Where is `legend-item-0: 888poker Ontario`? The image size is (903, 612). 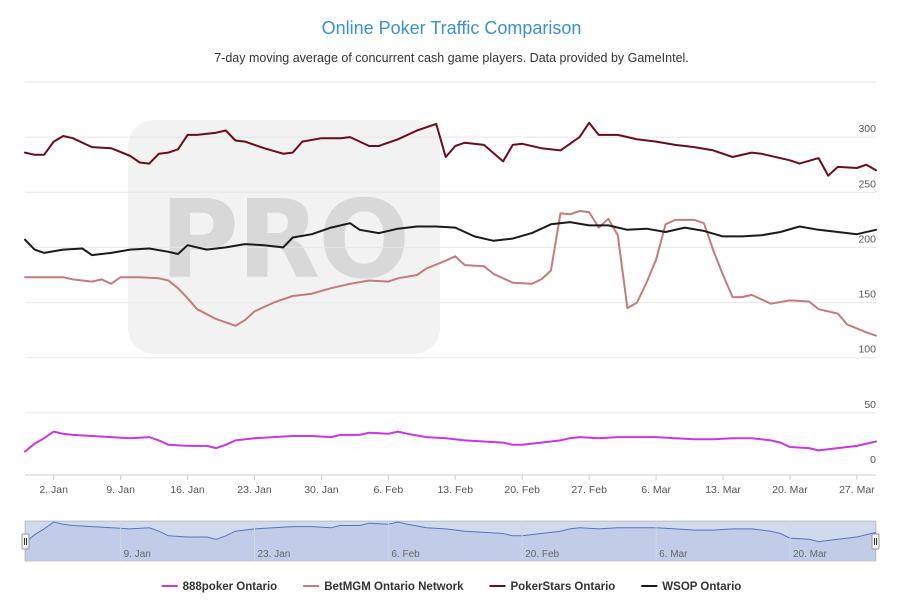
legend-item-0: 888poker Ontario is located at coordinates (219, 587).